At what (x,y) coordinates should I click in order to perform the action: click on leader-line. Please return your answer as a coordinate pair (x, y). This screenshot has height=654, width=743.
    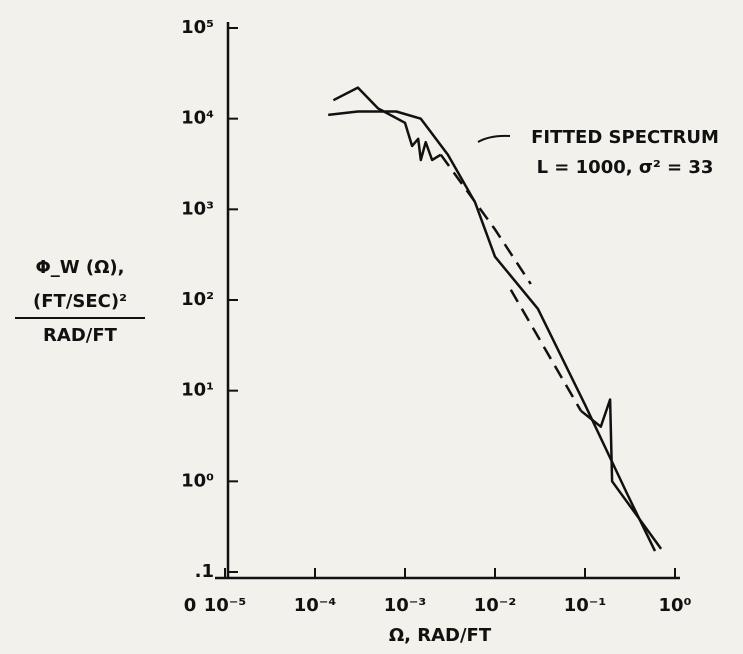
    Looking at the image, I should click on (494, 138).